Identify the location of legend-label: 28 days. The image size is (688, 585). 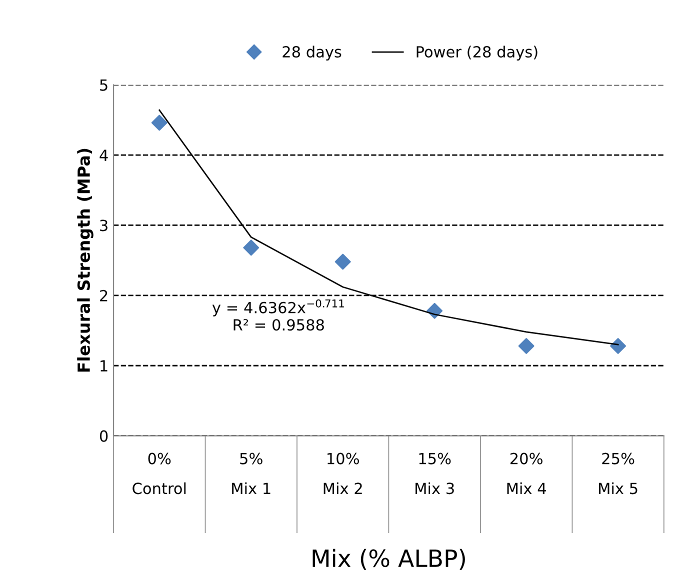
(312, 53).